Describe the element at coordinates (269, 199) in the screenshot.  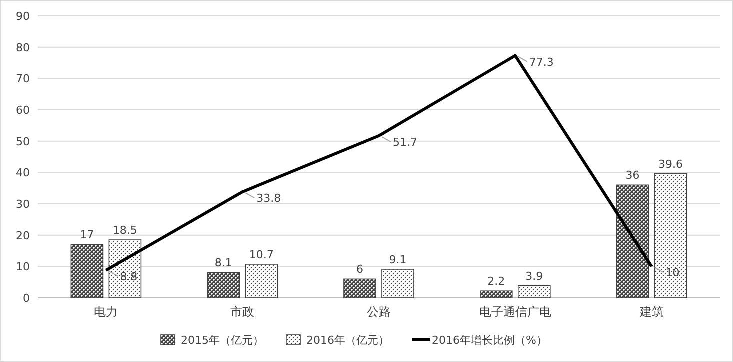
I see `data-label: 33.8` at that location.